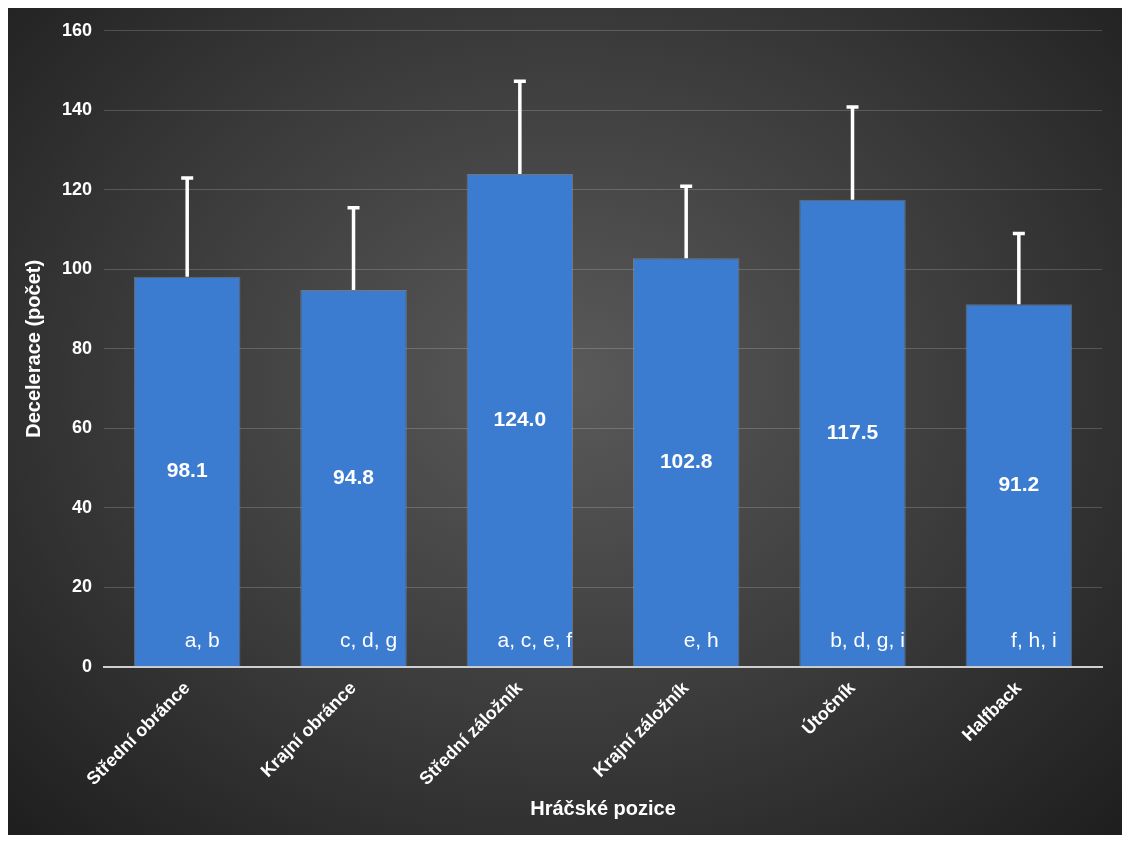 The image size is (1130, 843). I want to click on annotation: f, h, i, so click(1034, 639).